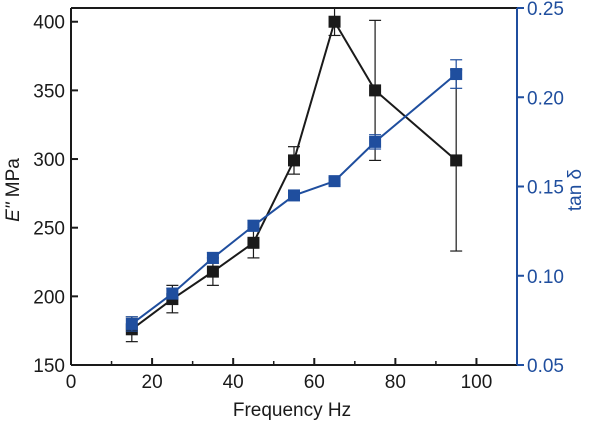 This screenshot has width=592, height=423. Describe the element at coordinates (233, 382) in the screenshot. I see `x-tick-label: 40` at that location.